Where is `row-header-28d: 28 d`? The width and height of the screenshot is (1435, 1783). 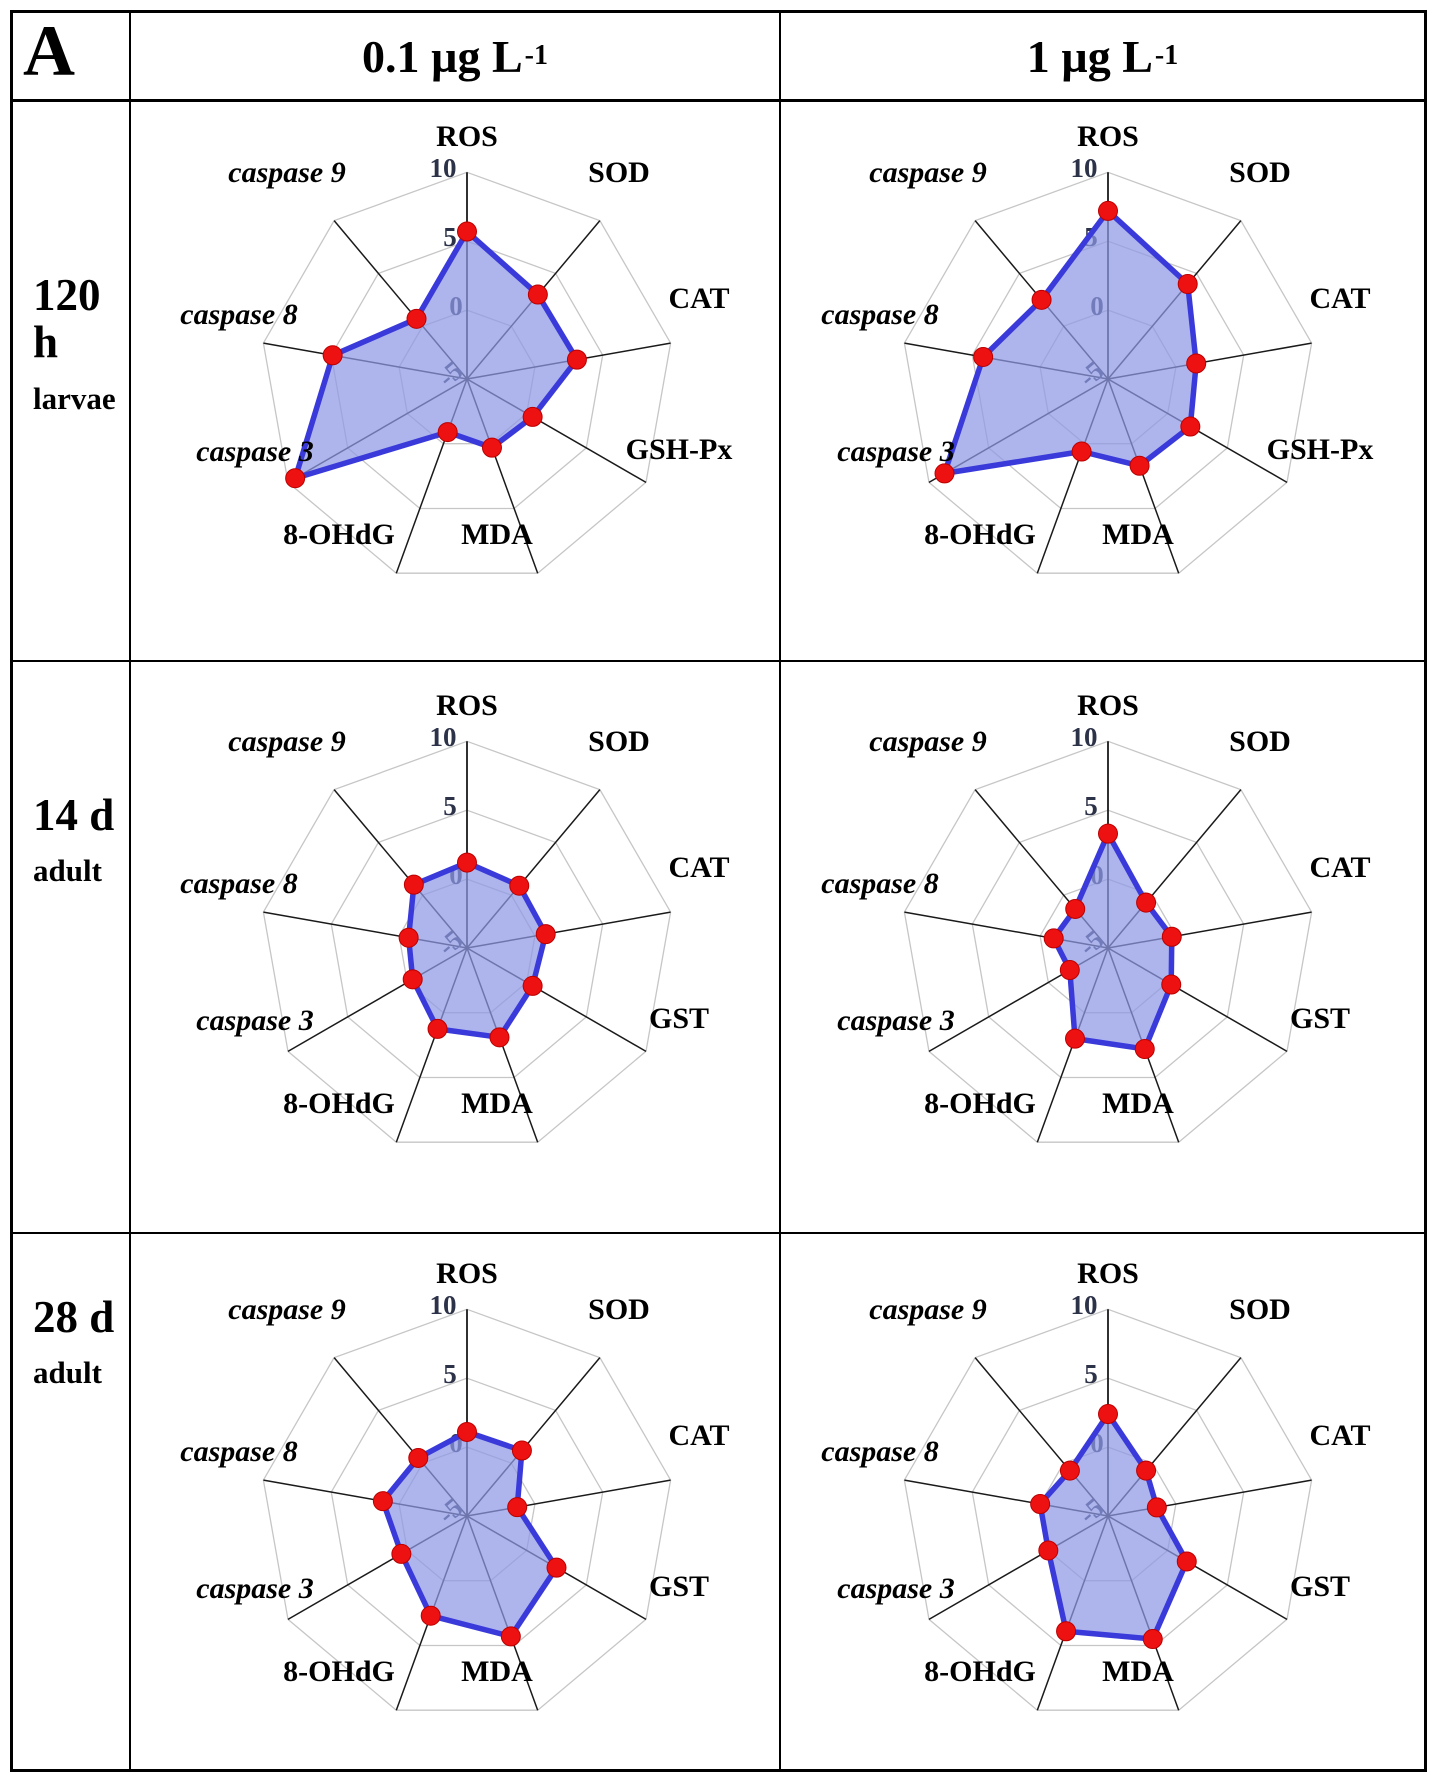
row-header-28d: 28 d is located at coordinates (74, 1317).